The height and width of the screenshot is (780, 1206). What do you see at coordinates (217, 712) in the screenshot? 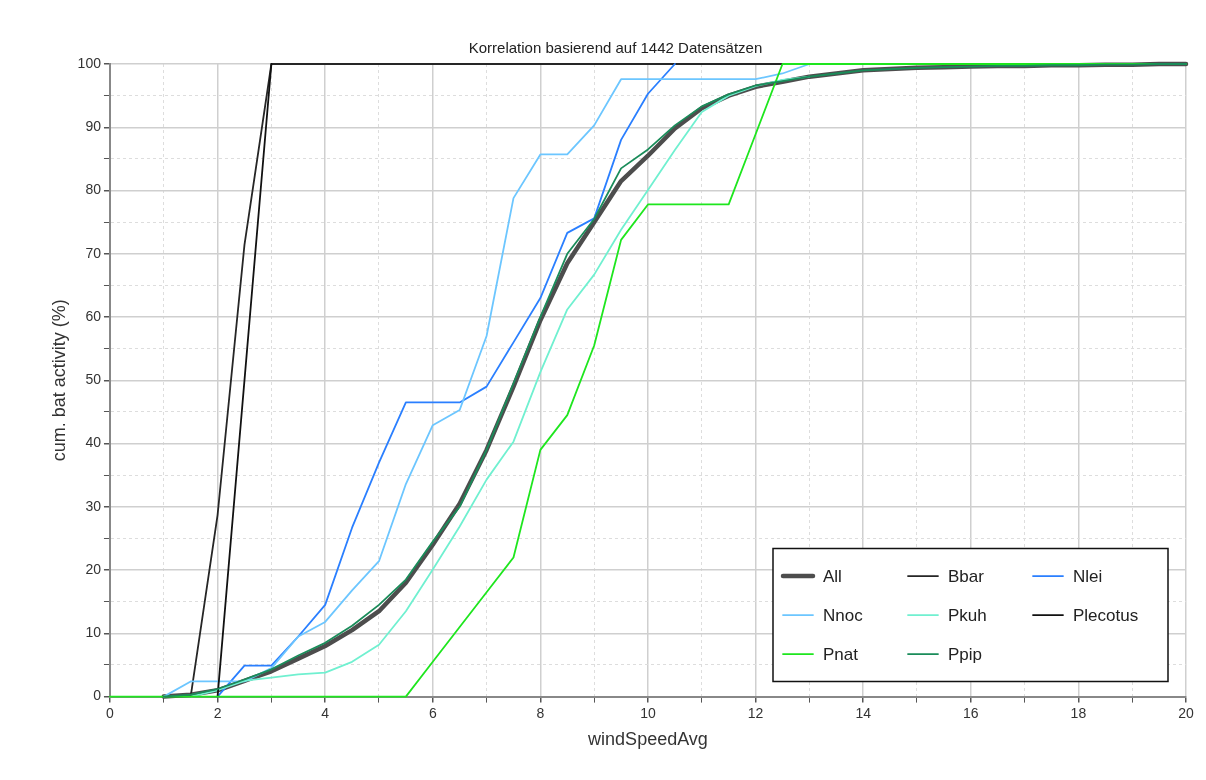
I see `x-tick-label: 2` at bounding box center [217, 712].